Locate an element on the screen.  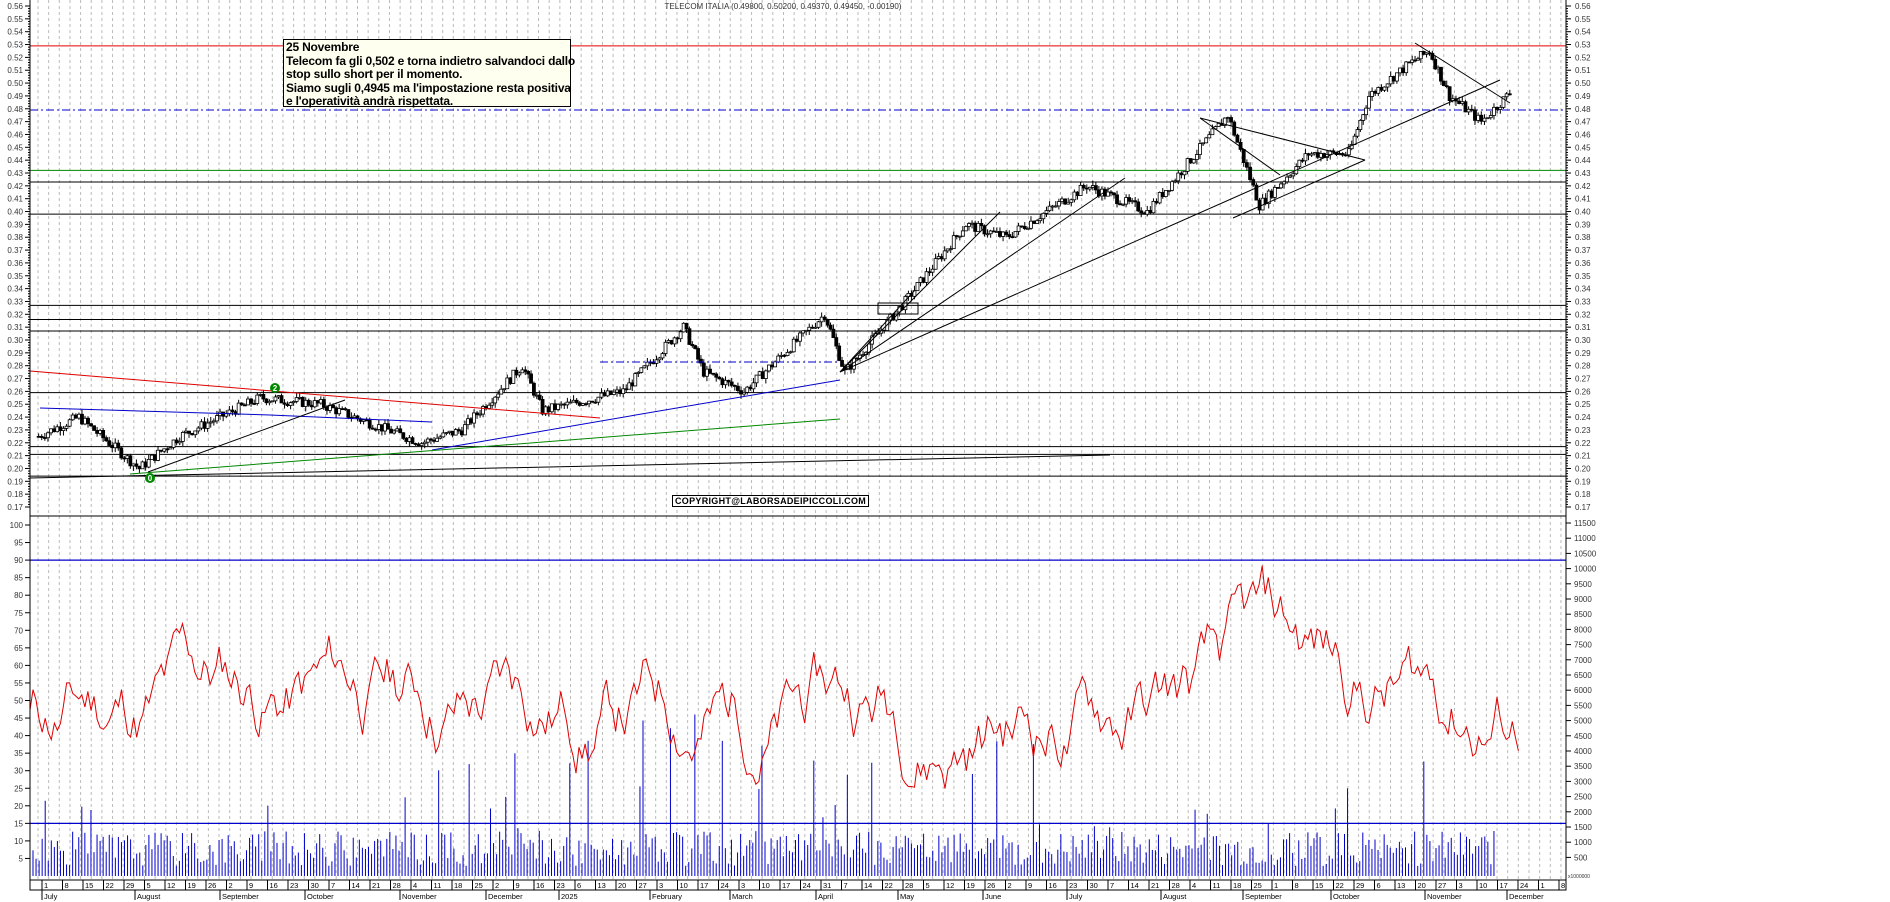
svg-text: 95 is located at coordinates (18, 543).